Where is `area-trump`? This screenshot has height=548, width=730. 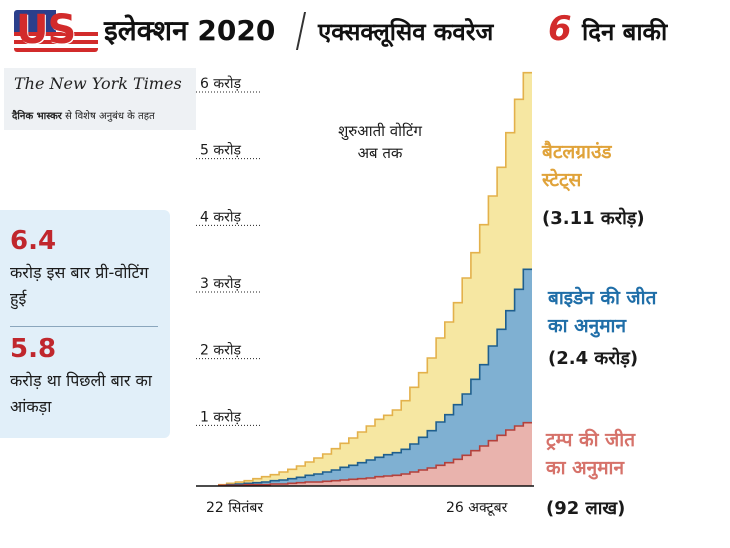
area-trump is located at coordinates (375, 454).